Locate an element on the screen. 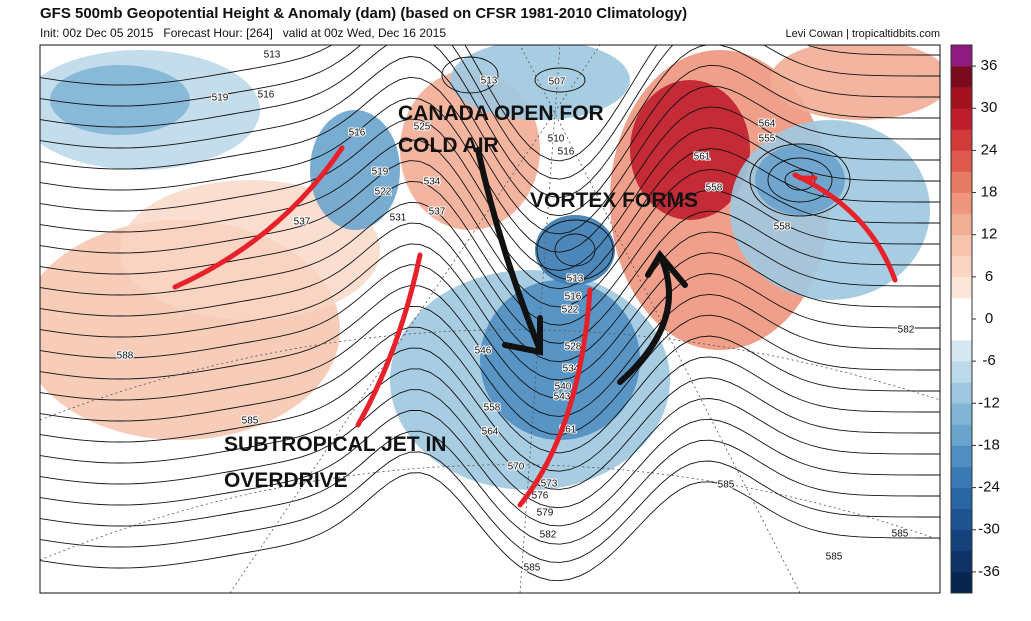  colorbar-tick-label: 18 is located at coordinates (989, 192).